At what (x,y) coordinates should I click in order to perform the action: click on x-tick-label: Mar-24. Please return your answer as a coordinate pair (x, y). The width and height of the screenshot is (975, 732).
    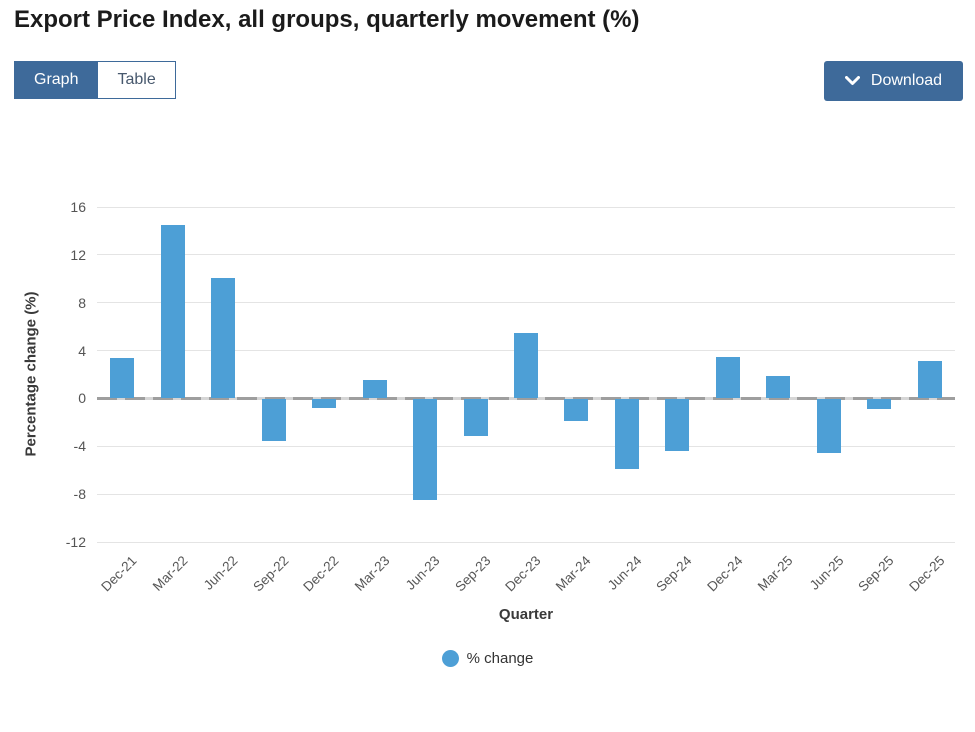
    Looking at the image, I should click on (574, 573).